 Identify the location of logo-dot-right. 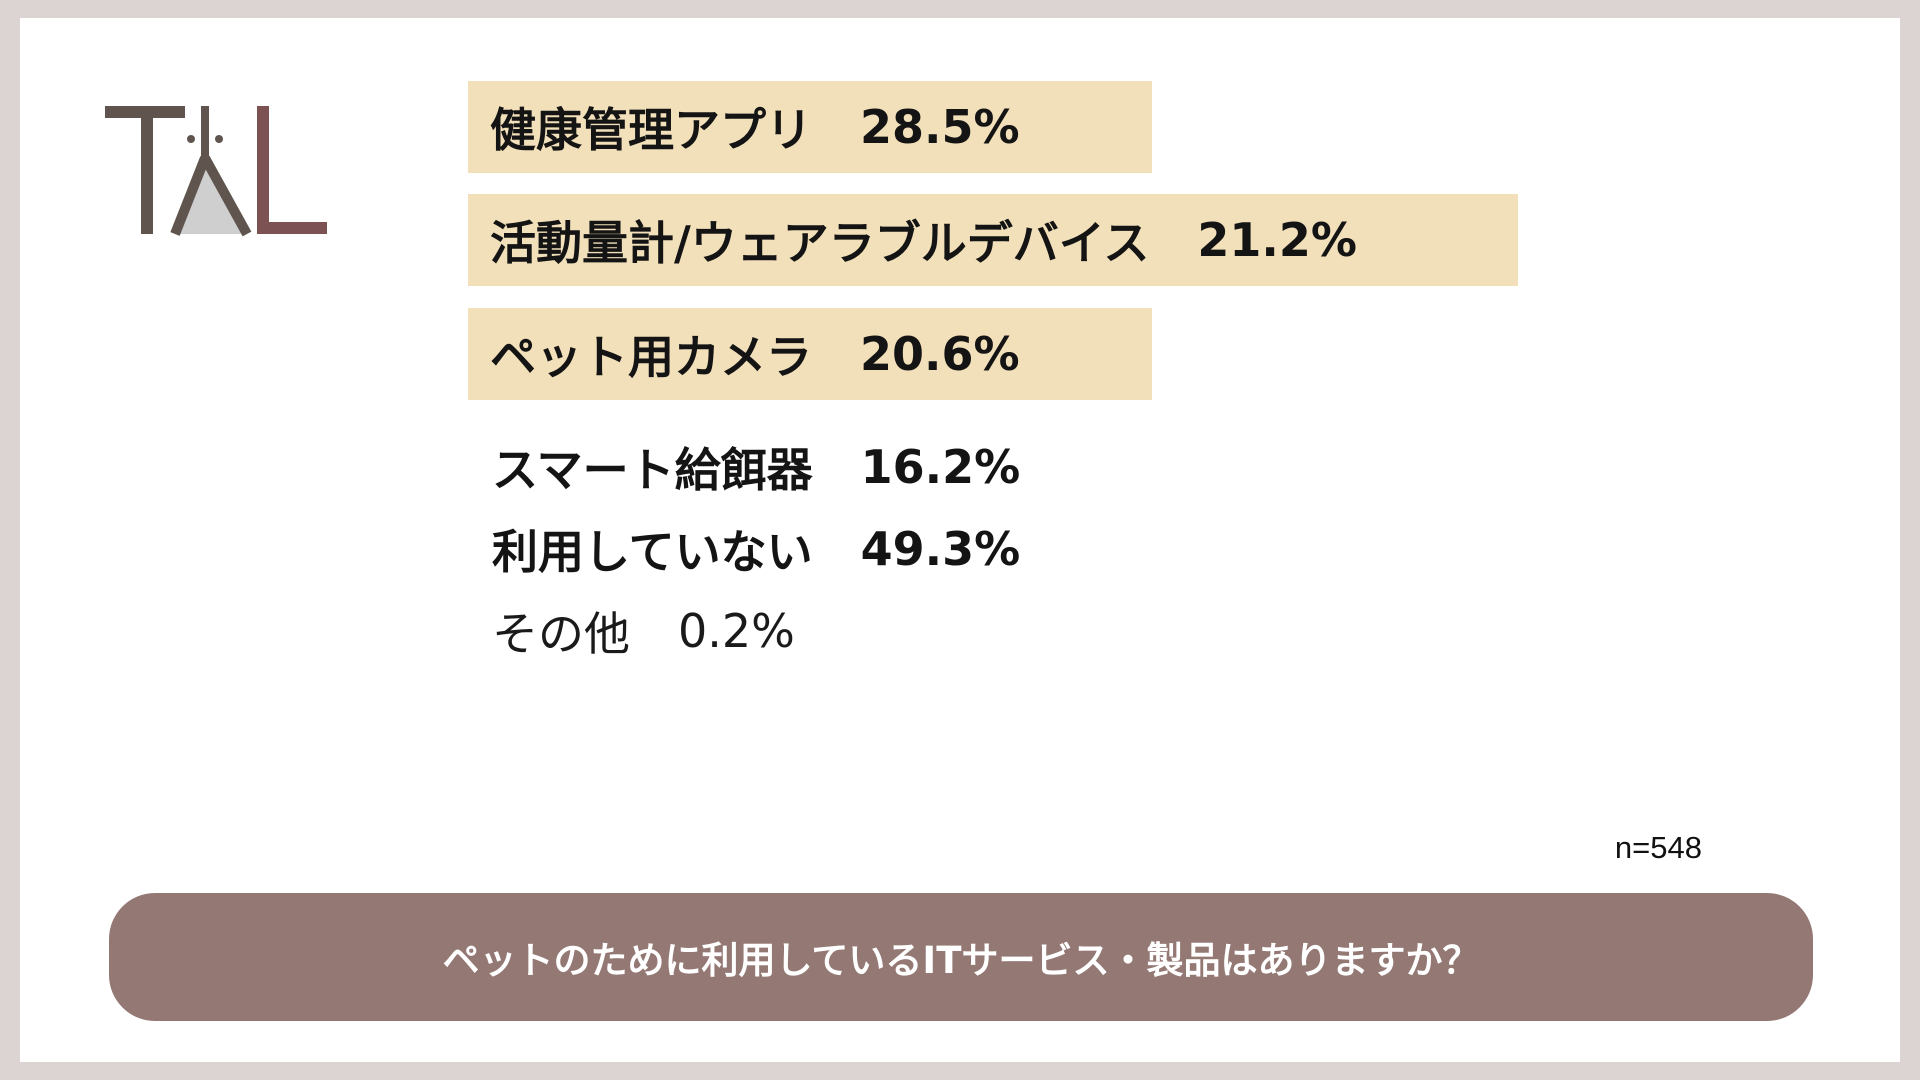
(219, 139).